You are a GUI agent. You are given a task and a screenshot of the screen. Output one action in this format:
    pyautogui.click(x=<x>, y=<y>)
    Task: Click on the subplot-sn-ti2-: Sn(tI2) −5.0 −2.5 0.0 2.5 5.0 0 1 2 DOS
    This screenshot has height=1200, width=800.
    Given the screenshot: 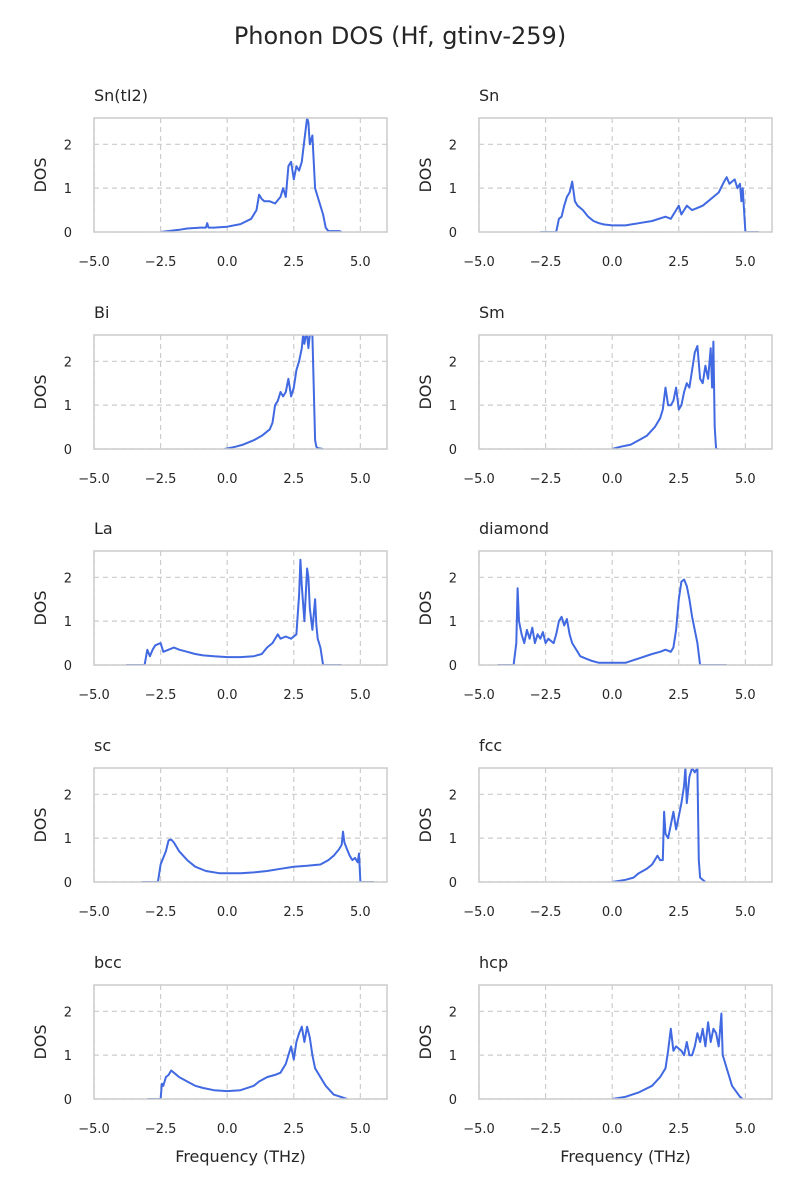 What is the action you would take?
    pyautogui.click(x=209, y=178)
    